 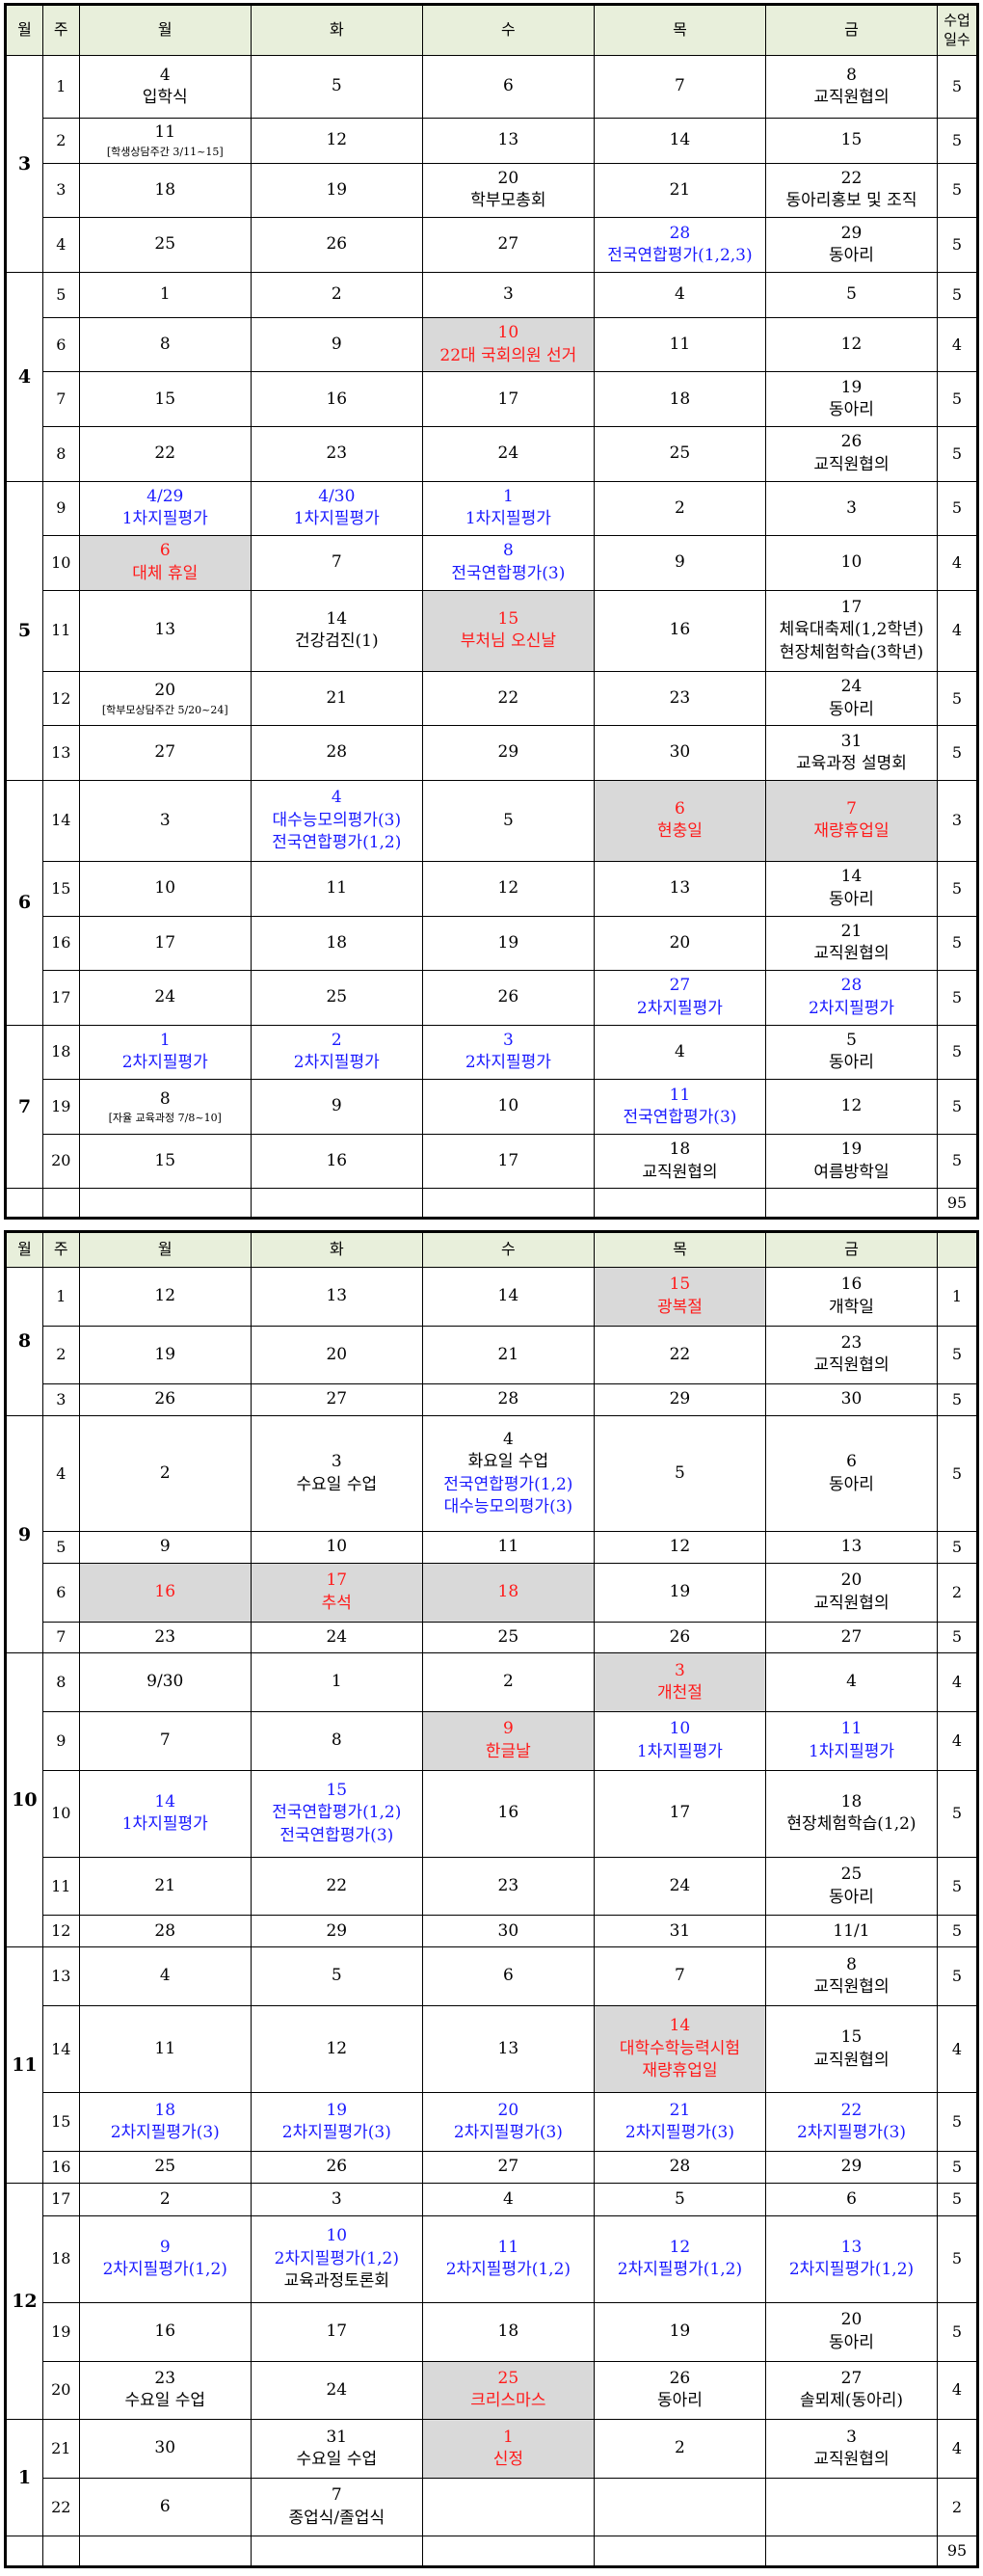 I want to click on day-date: 17, so click(x=165, y=943).